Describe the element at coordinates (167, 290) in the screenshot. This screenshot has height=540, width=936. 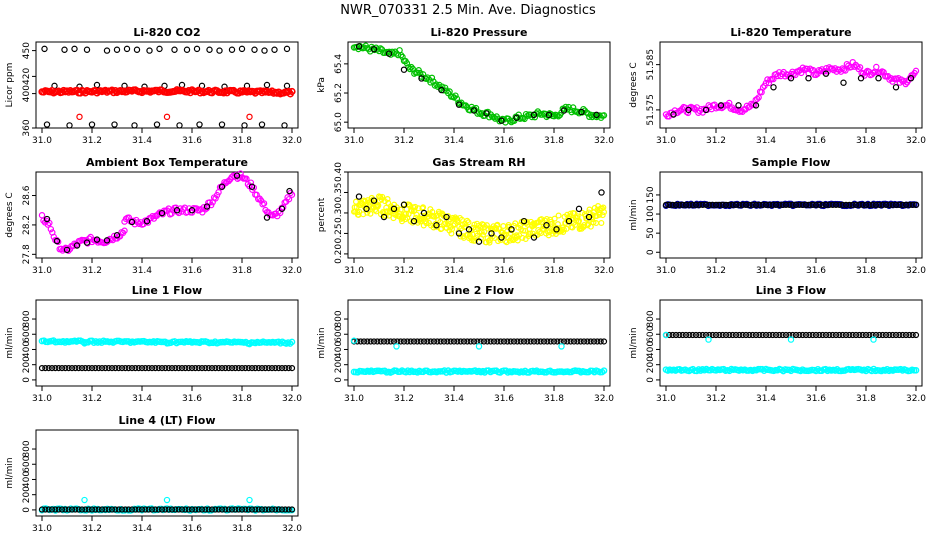
I see `panel-title: Line 1 Flow` at that location.